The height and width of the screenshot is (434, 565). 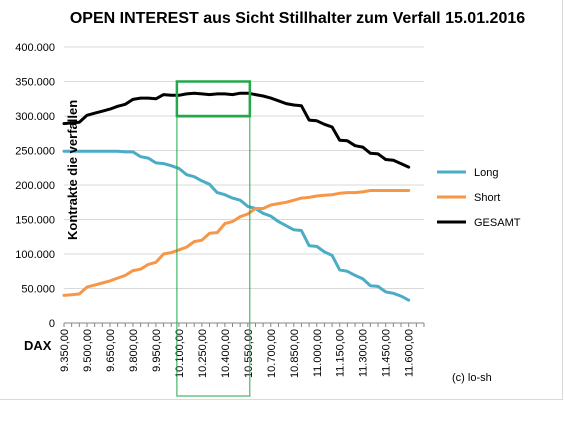 What do you see at coordinates (272, 353) in the screenshot?
I see `x-tick-label: 10.700,00` at bounding box center [272, 353].